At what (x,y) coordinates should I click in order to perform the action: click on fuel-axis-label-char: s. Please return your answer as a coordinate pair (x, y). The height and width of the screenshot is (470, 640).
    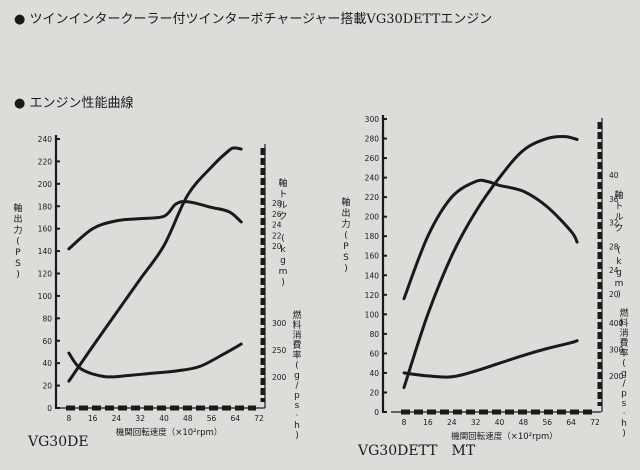
    Looking at the image, I should click on (297, 406).